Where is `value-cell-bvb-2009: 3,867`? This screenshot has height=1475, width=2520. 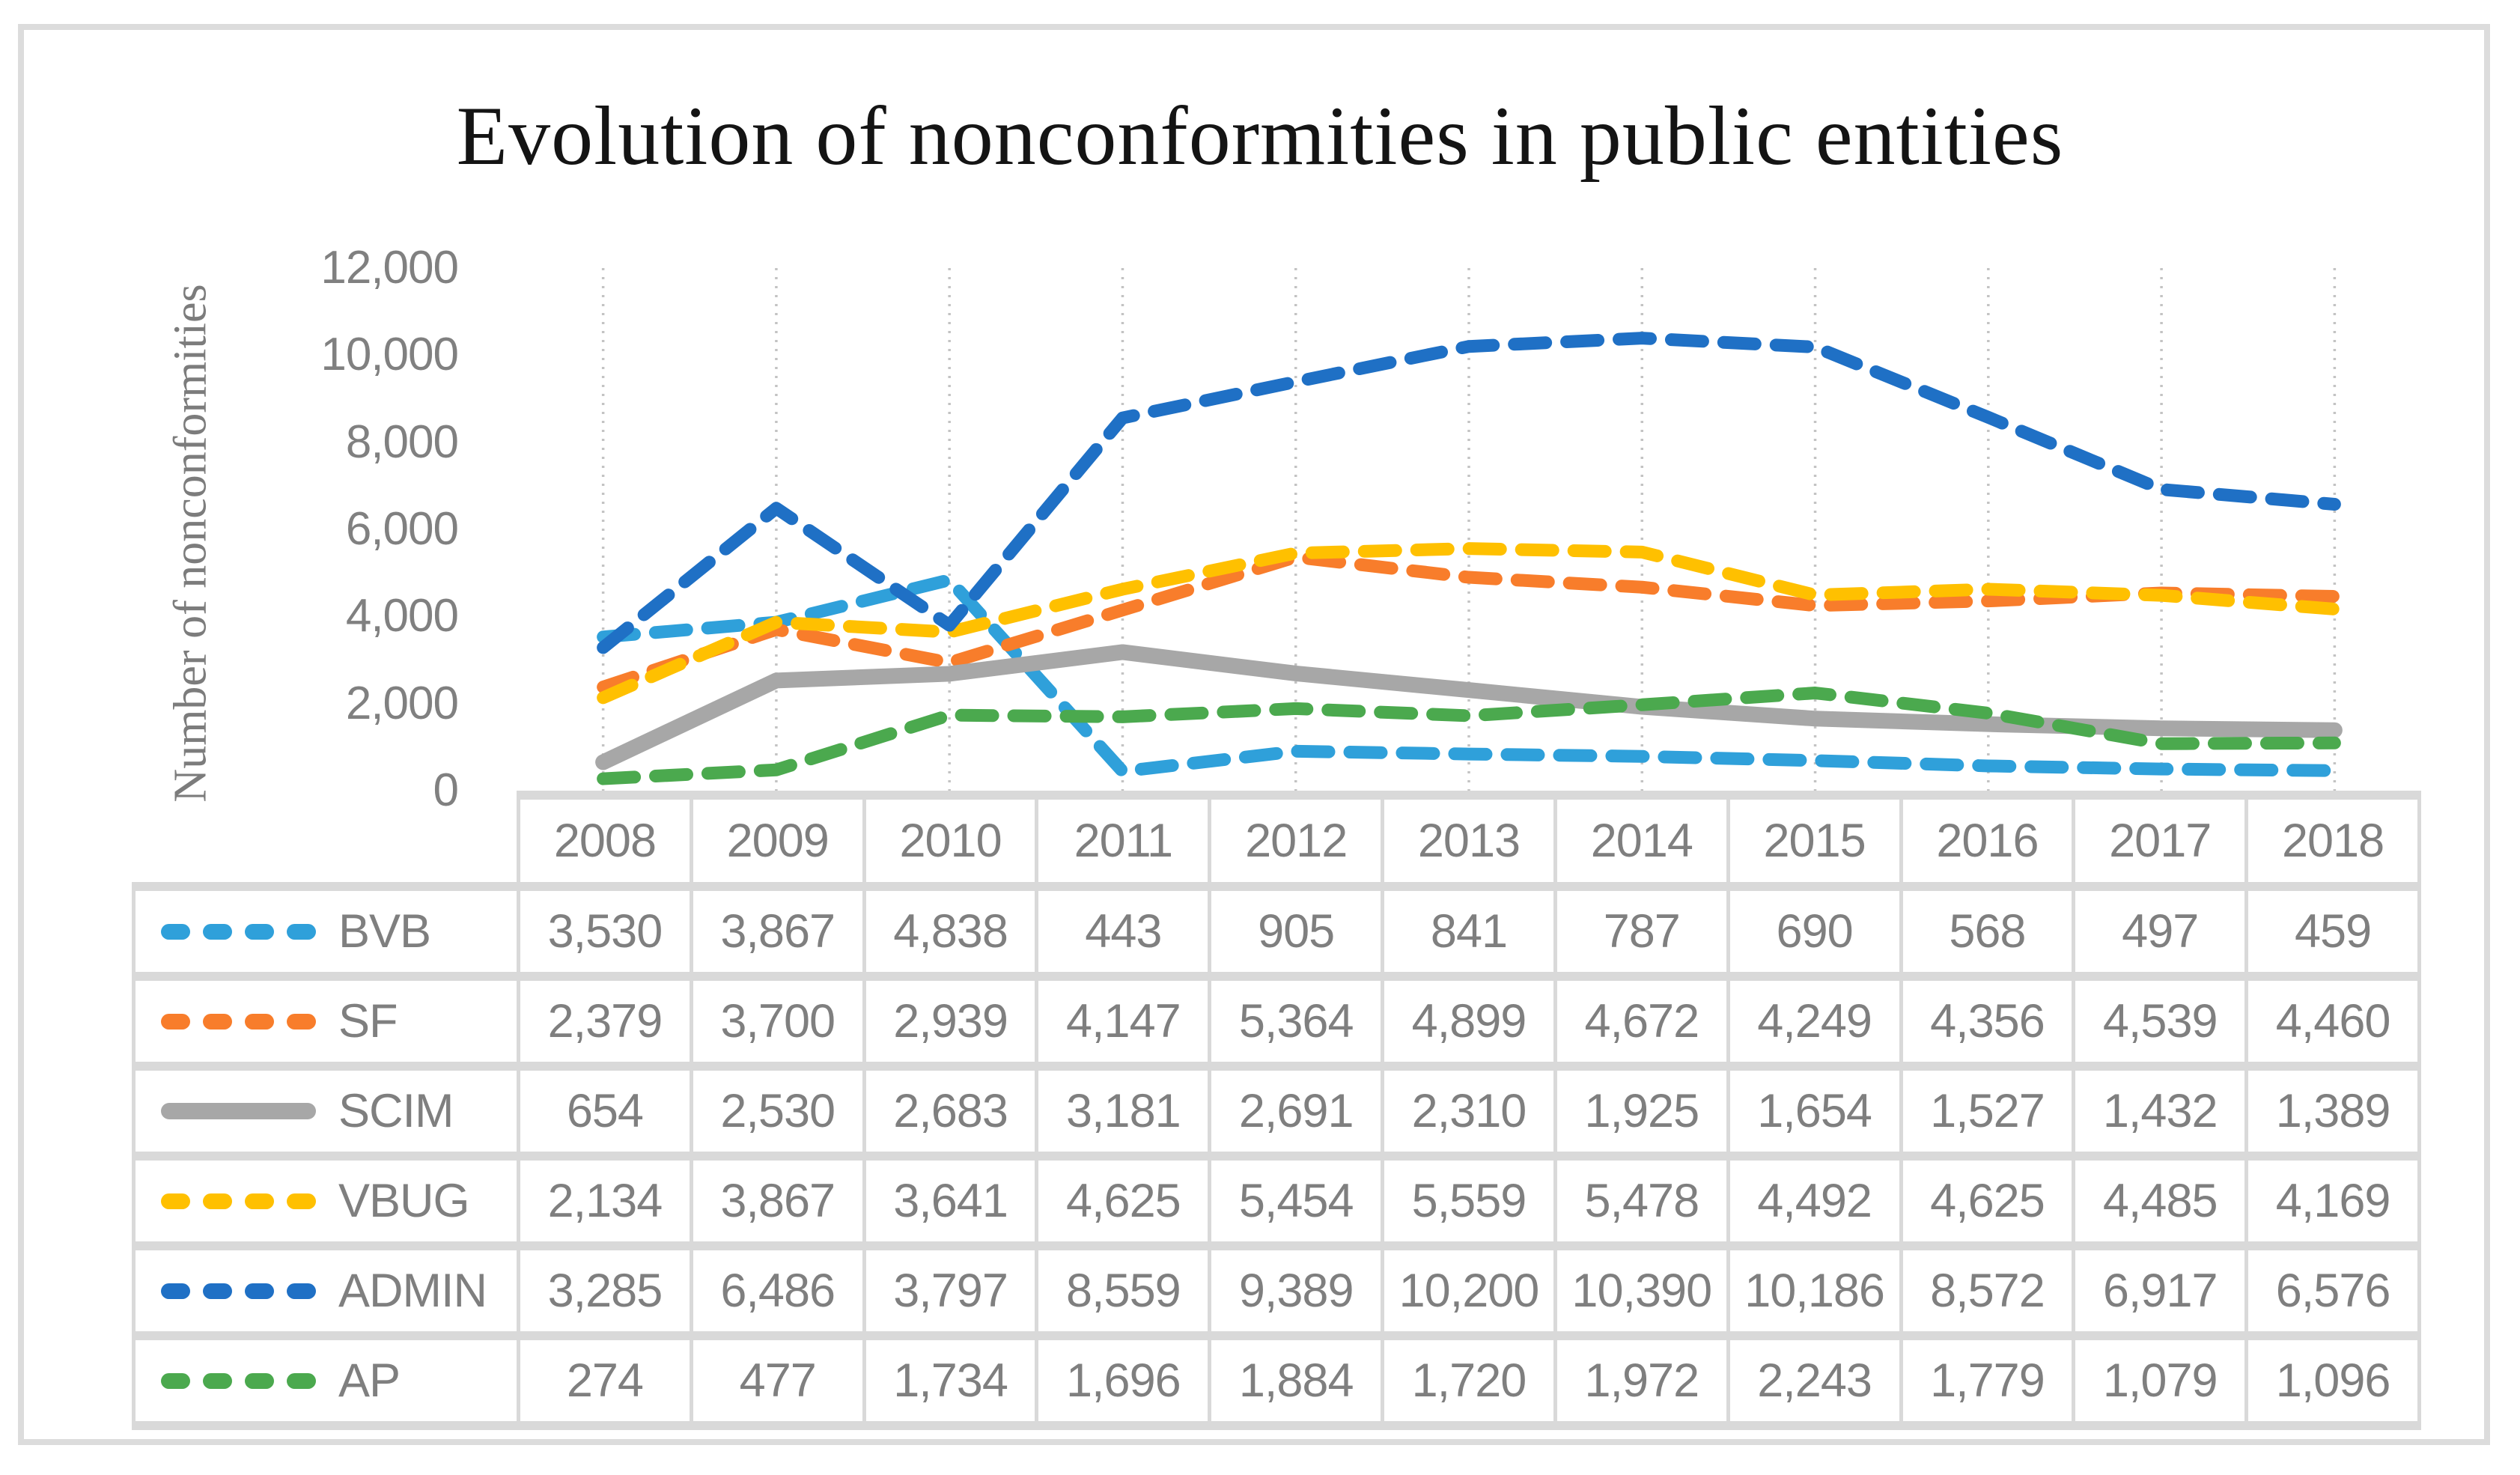
value-cell-bvb-2009: 3,867 is located at coordinates (777, 931).